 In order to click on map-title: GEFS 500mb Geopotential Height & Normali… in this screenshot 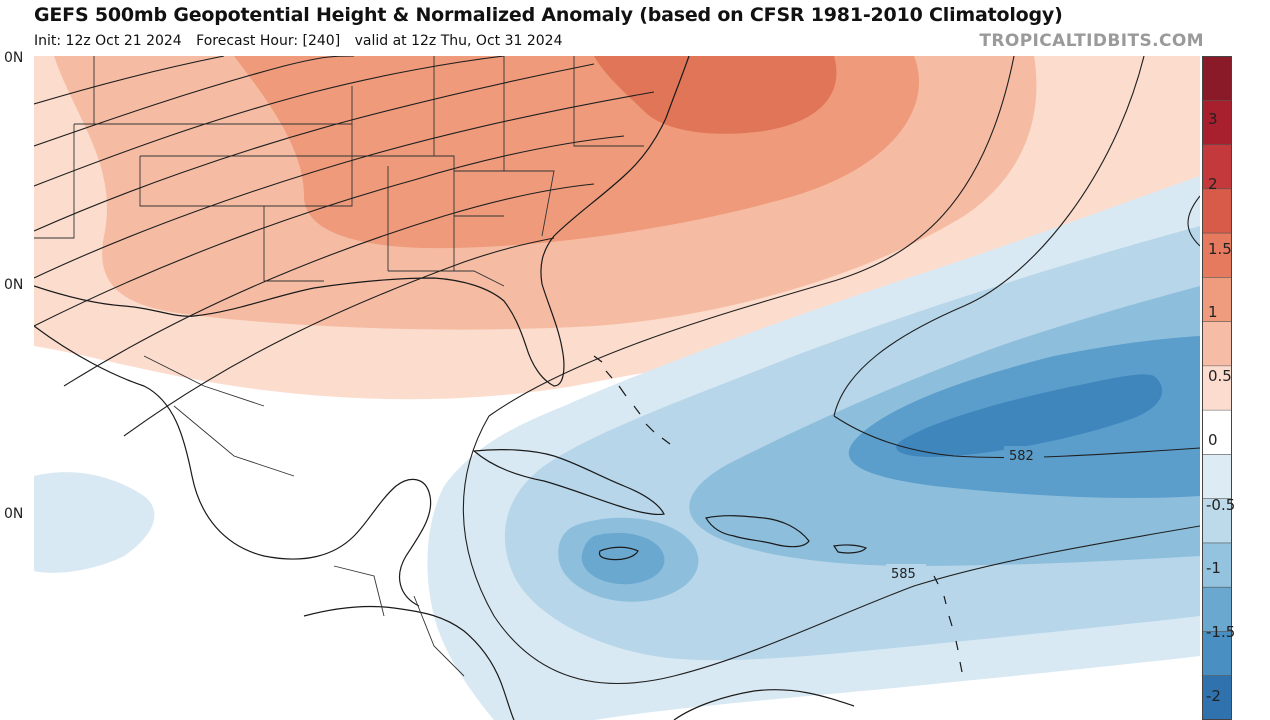, I will do `click(548, 15)`.